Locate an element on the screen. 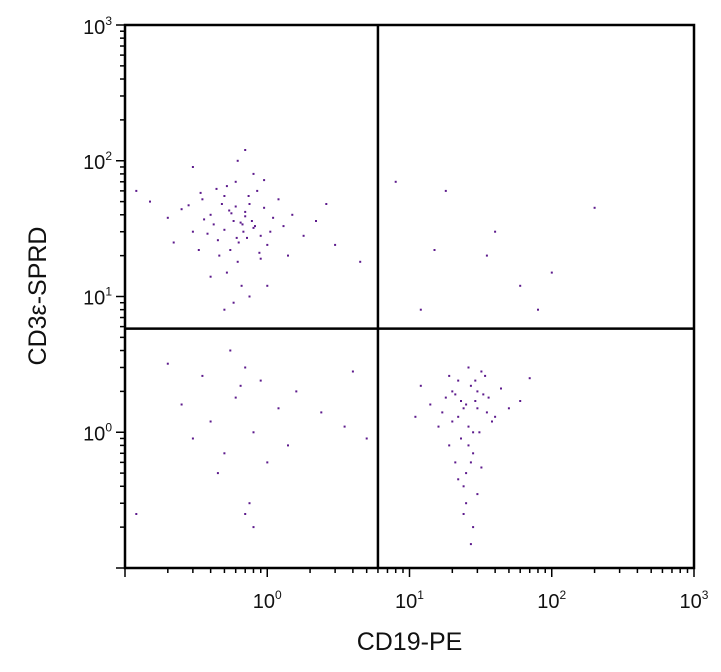 This screenshot has width=721, height=672. x-axis-label: CD19-PE is located at coordinates (410, 642).